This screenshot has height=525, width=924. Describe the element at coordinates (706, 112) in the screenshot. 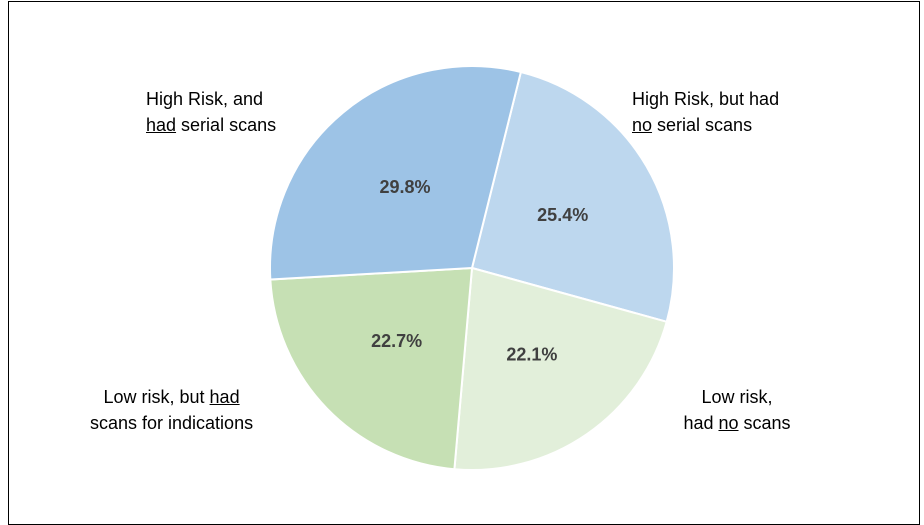

I see `category-label-high-risk-no-scans: High Risk, but had no serial scans` at that location.